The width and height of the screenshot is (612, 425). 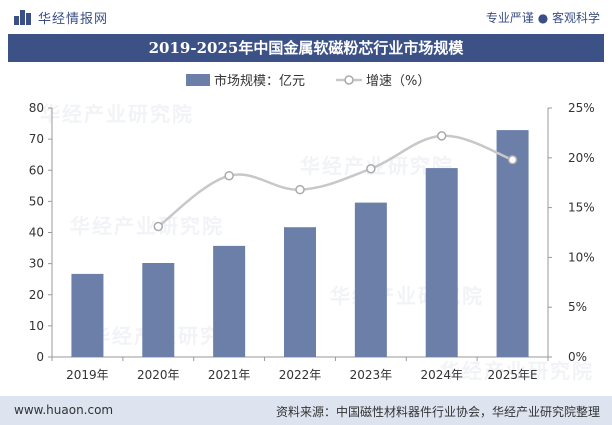 I want to click on brand-name: 华经情报网, so click(x=73, y=19).